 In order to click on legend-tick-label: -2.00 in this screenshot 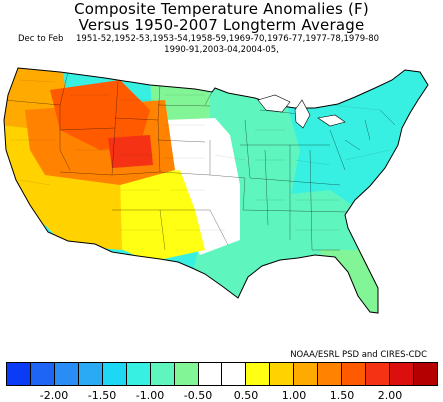, I will do `click(54, 395)`.